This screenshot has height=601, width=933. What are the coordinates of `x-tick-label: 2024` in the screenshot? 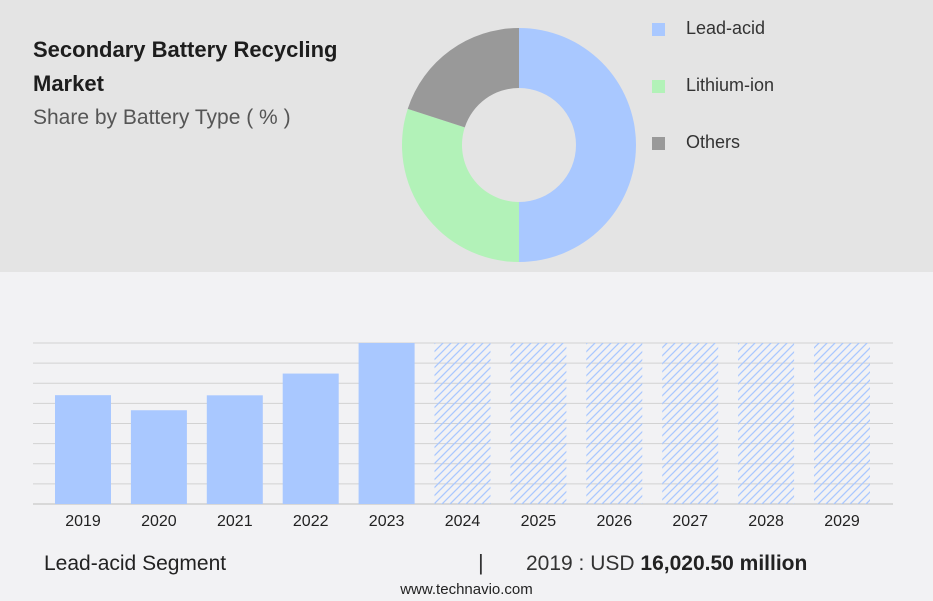 It's located at (463, 521).